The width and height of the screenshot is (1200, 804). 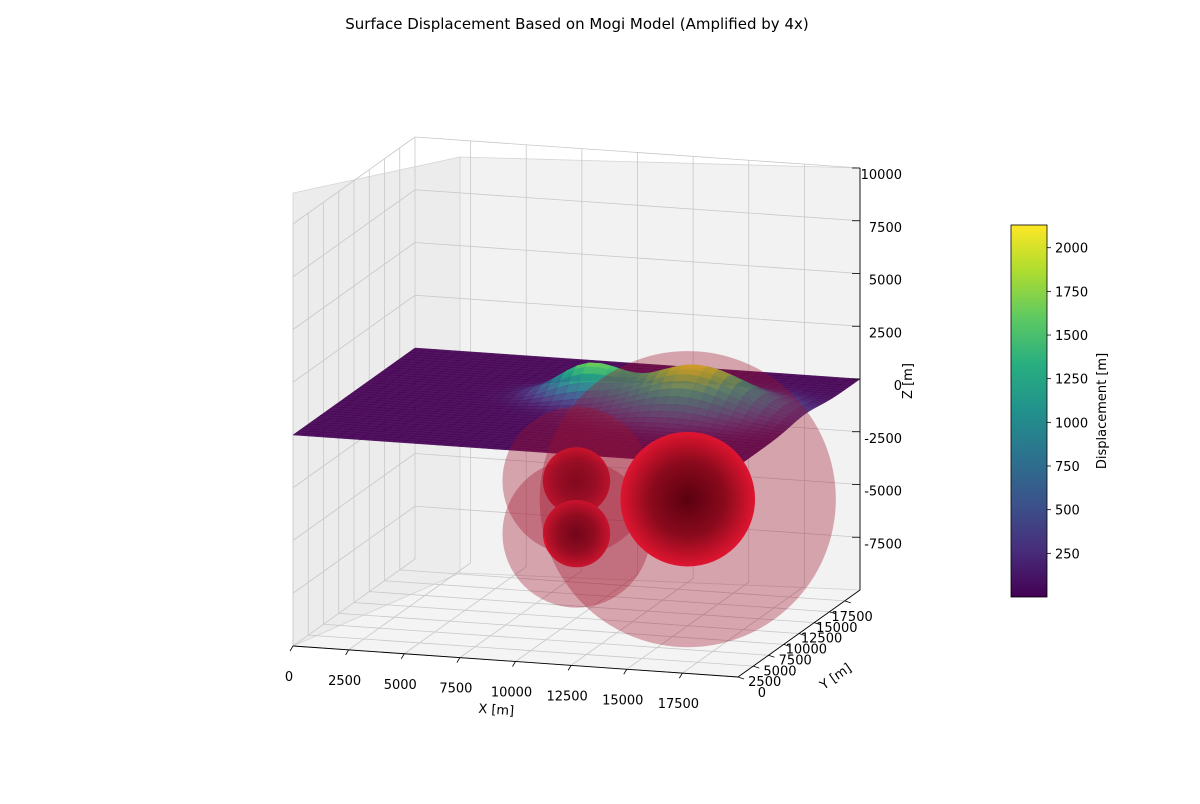 What do you see at coordinates (881, 175) in the screenshot?
I see `z-tick-label: 10000` at bounding box center [881, 175].